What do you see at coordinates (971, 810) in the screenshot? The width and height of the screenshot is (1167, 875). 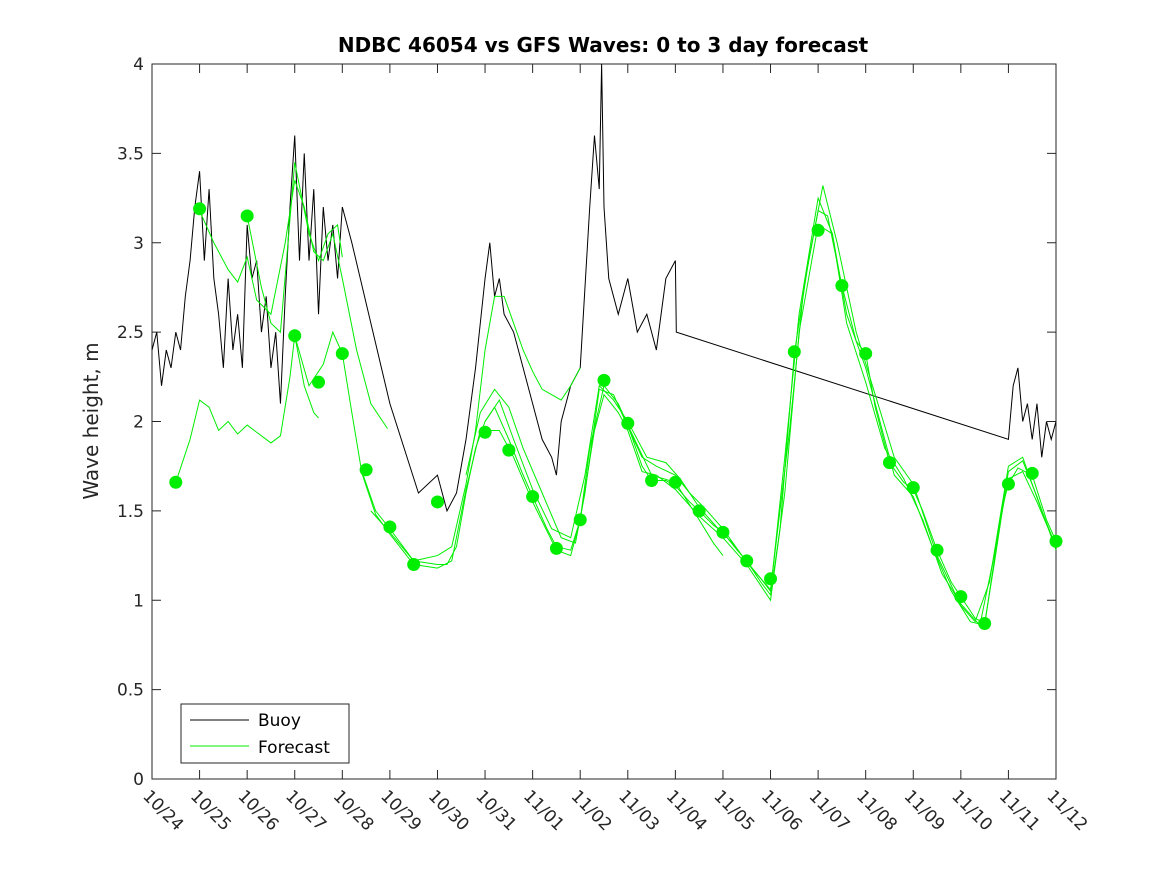 I see `x-tick-label: 11/10` at bounding box center [971, 810].